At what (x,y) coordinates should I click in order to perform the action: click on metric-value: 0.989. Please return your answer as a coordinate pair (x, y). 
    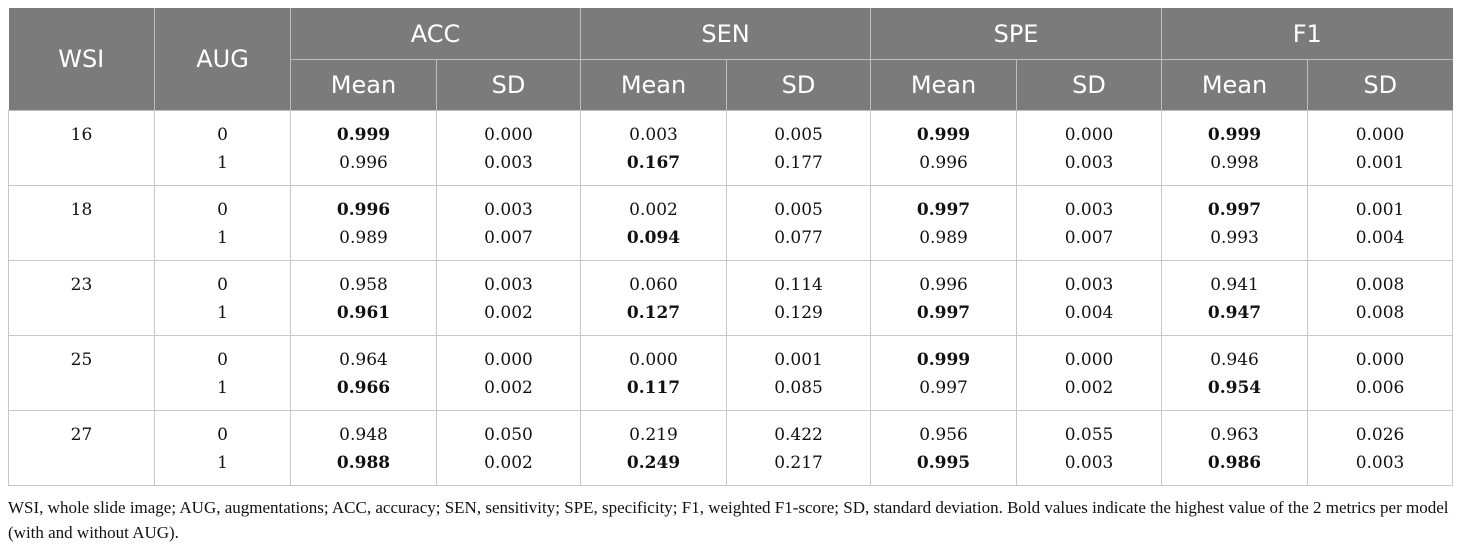
    Looking at the image, I should click on (943, 238).